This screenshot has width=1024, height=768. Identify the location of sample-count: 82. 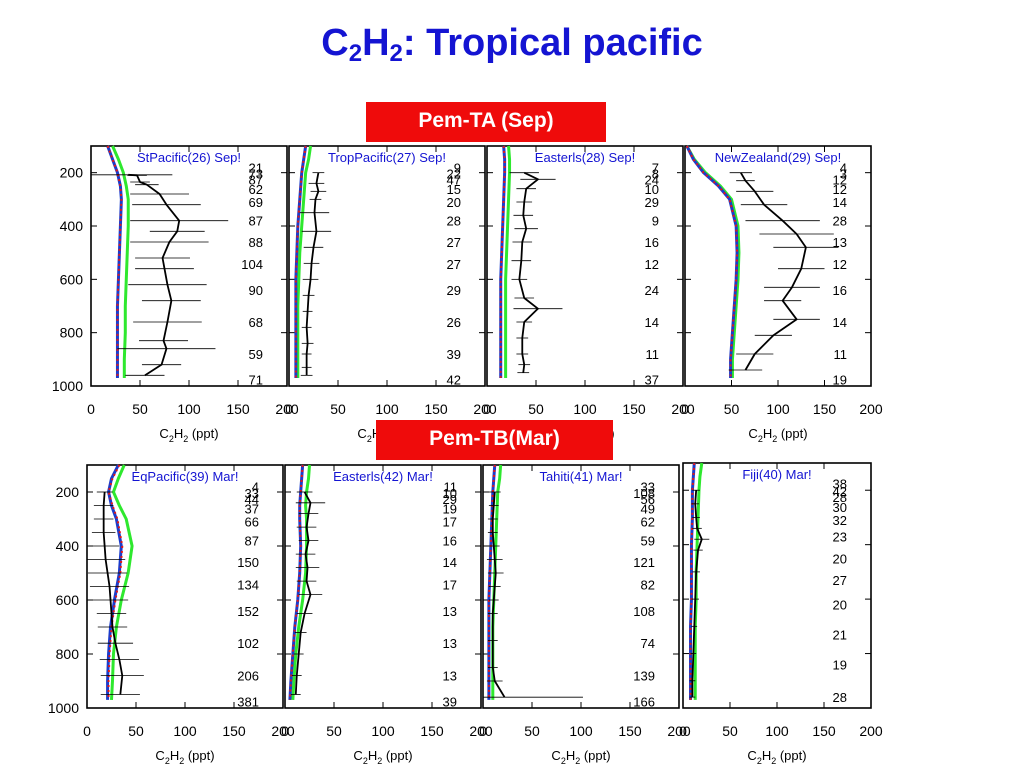
(648, 584).